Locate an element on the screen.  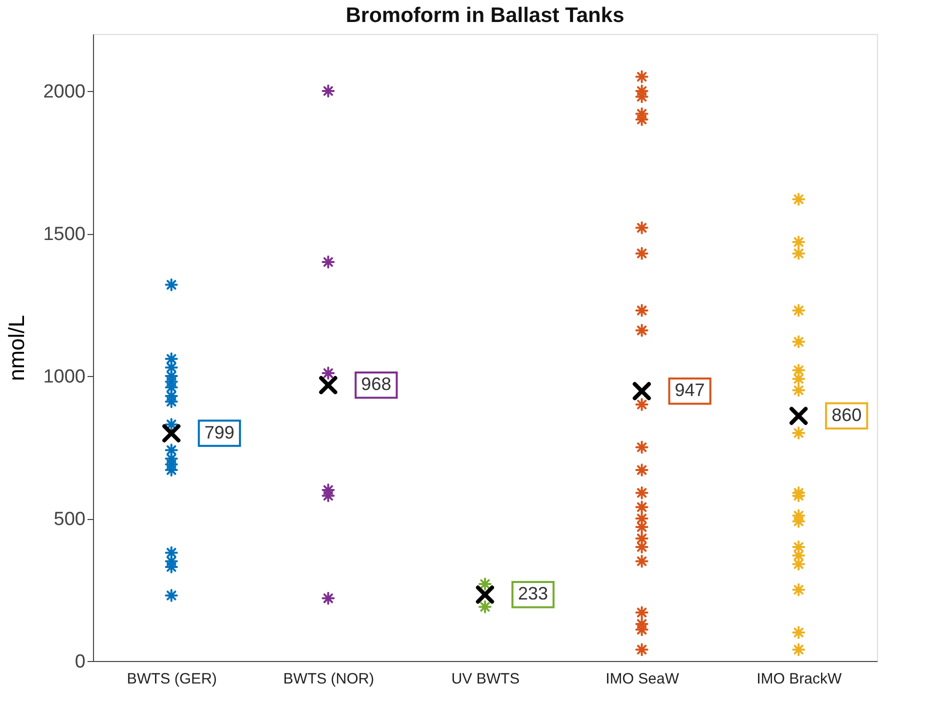
x-tick-label: UV BWTS is located at coordinates (485, 679).